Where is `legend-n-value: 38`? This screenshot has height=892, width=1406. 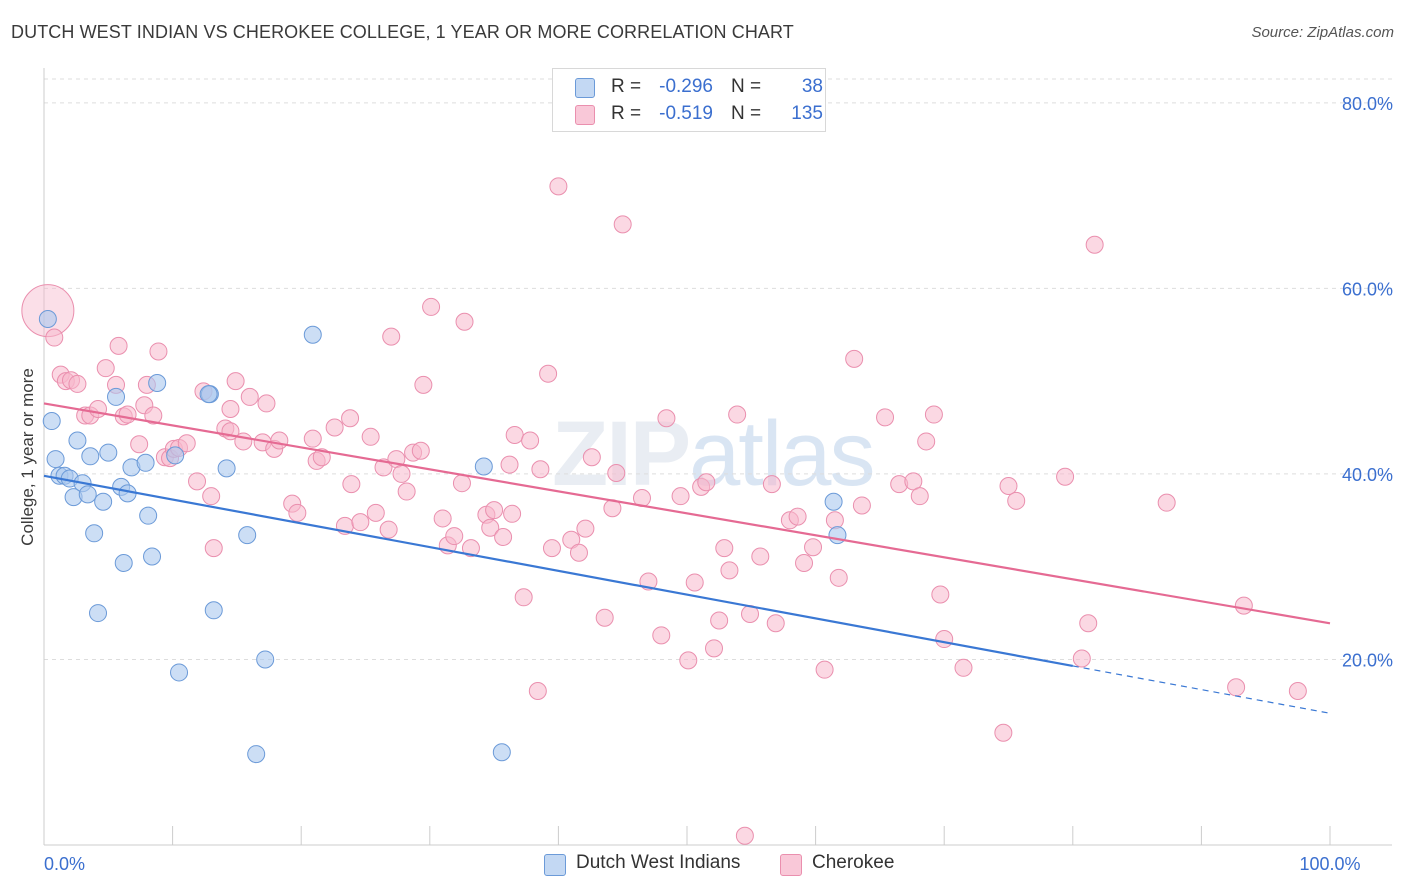 legend-n-value: 38 is located at coordinates (812, 86).